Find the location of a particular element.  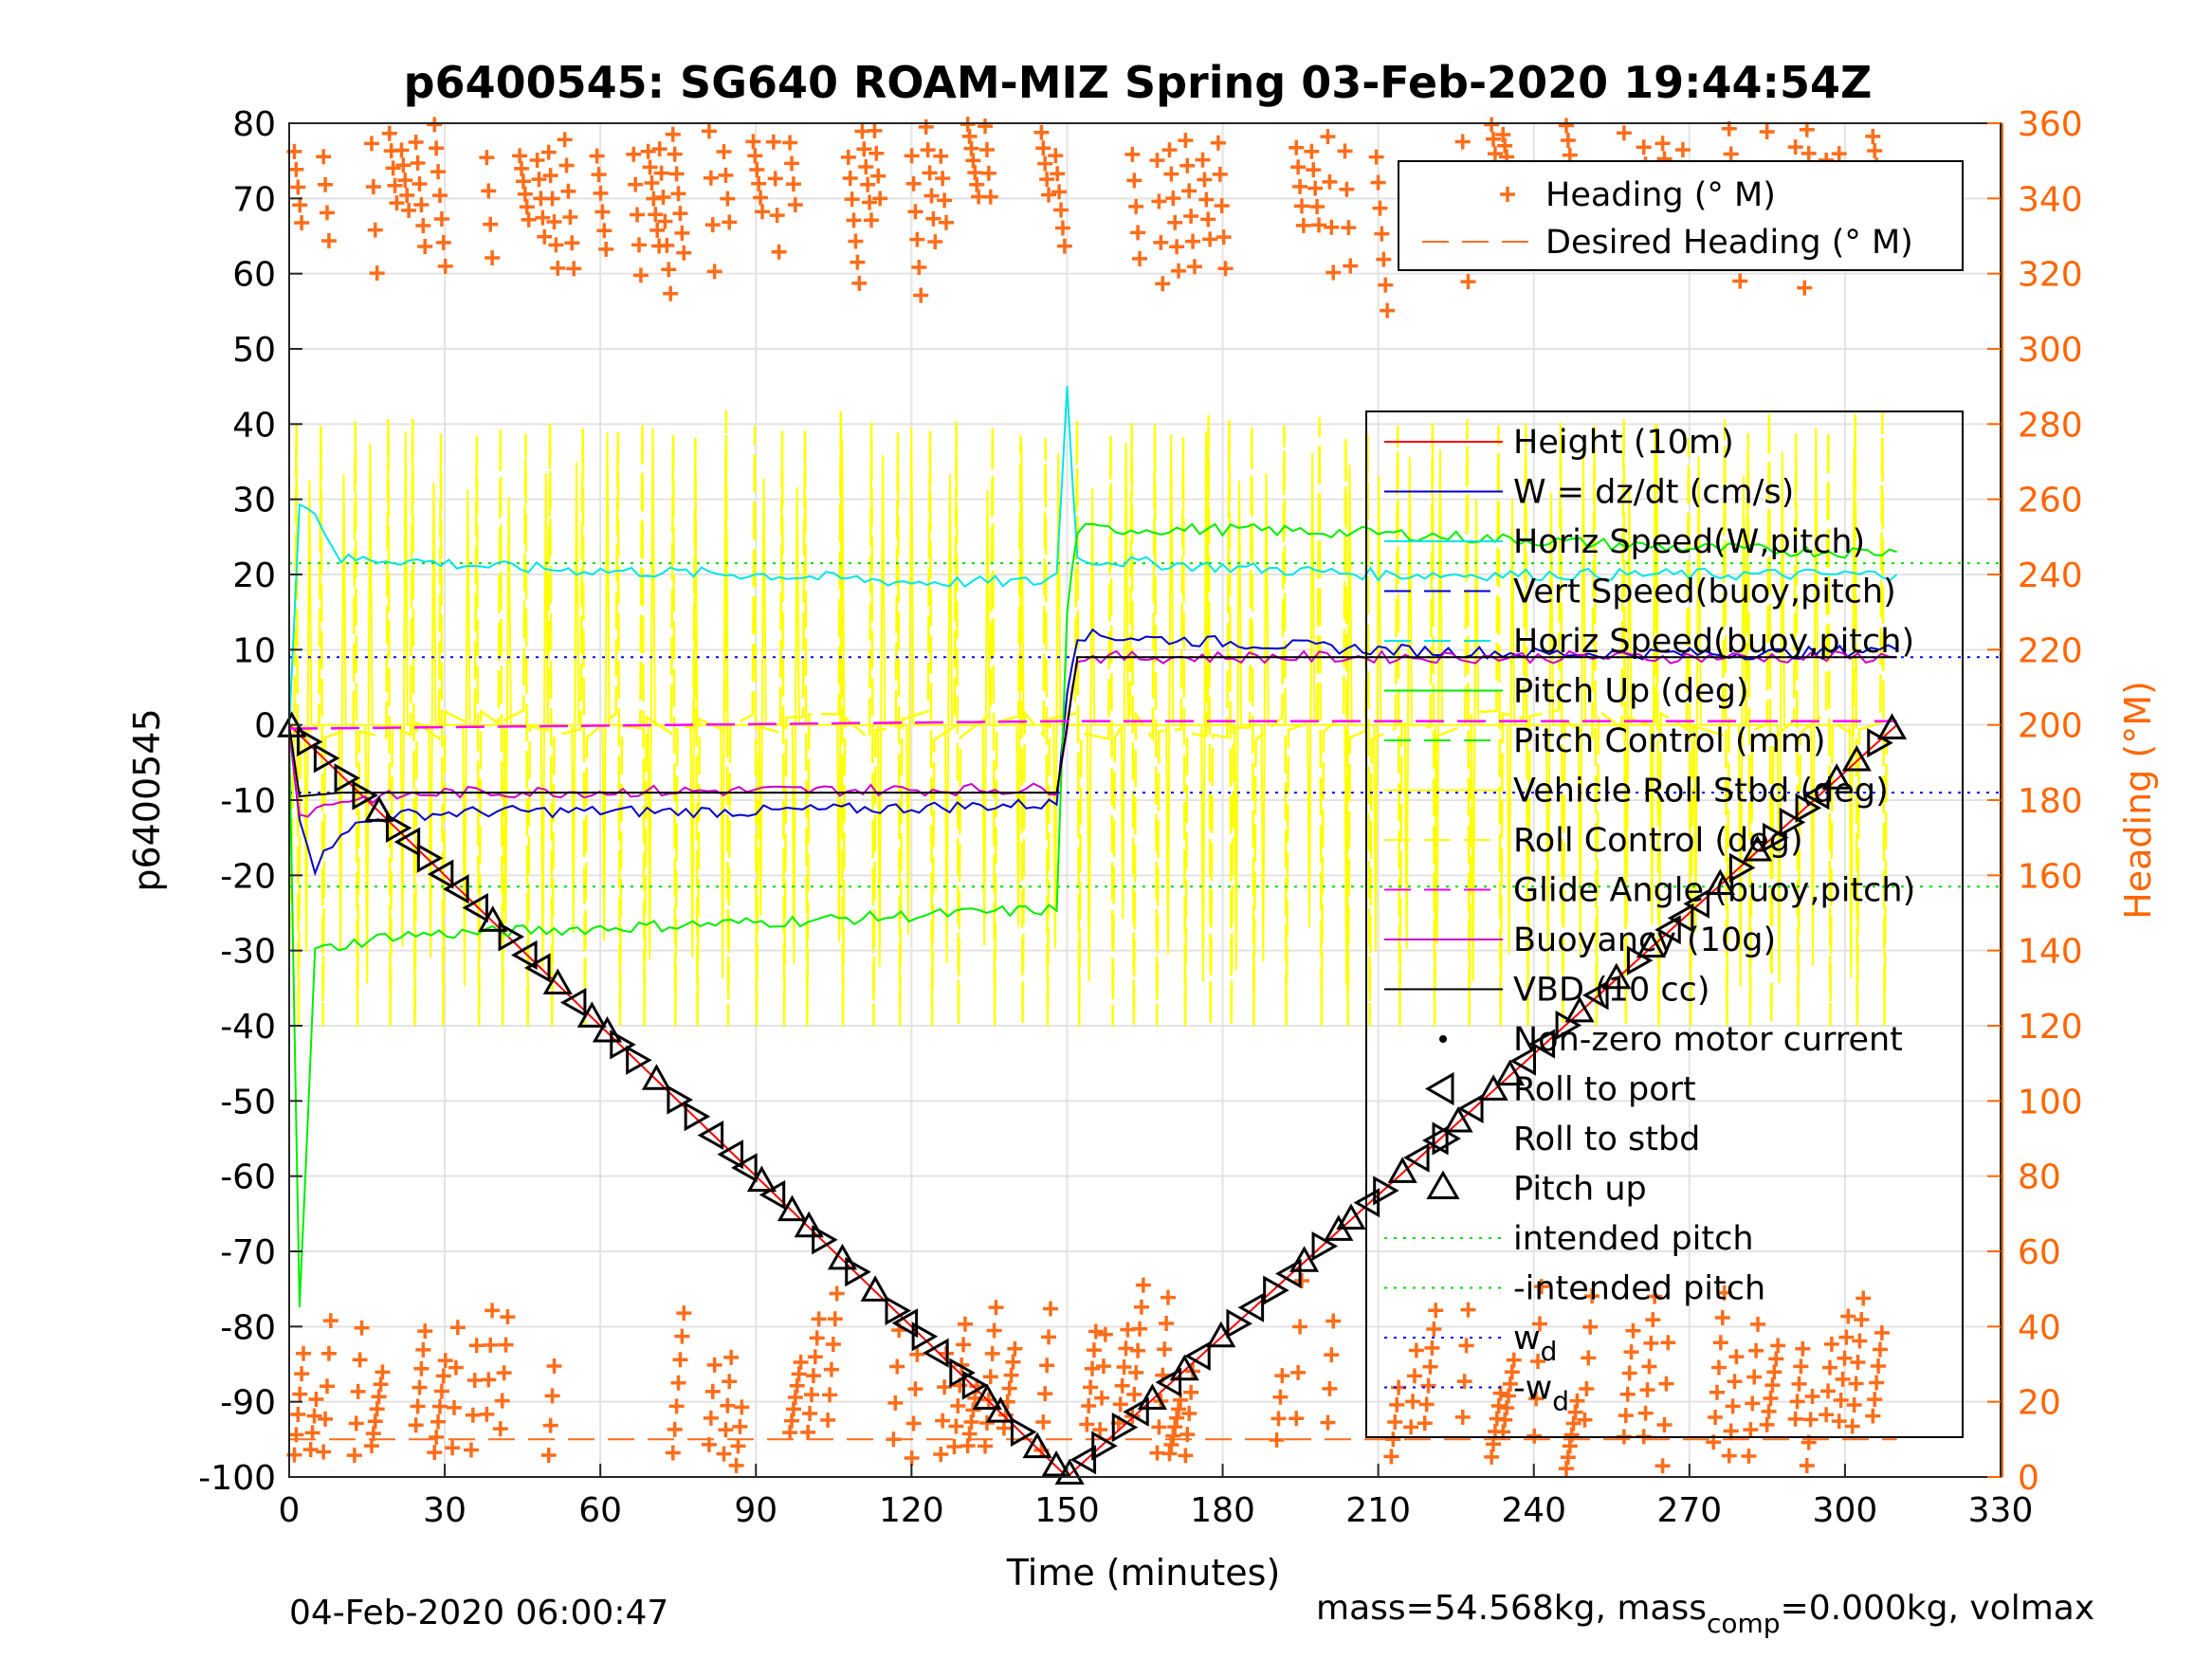

y-tick-label-right: 180 is located at coordinates (2050, 801).